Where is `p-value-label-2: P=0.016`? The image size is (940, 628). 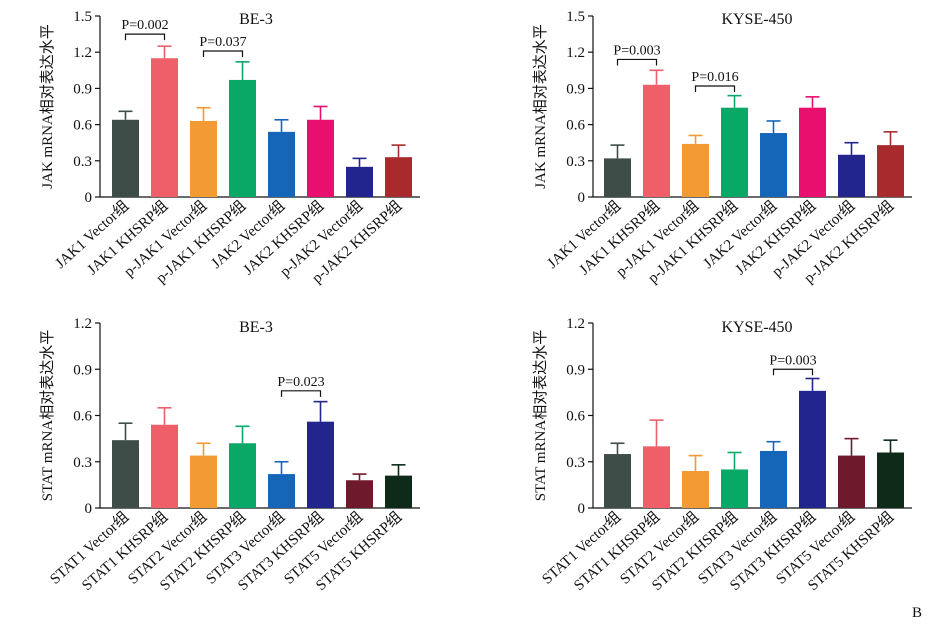
p-value-label-2: P=0.016 is located at coordinates (714, 77).